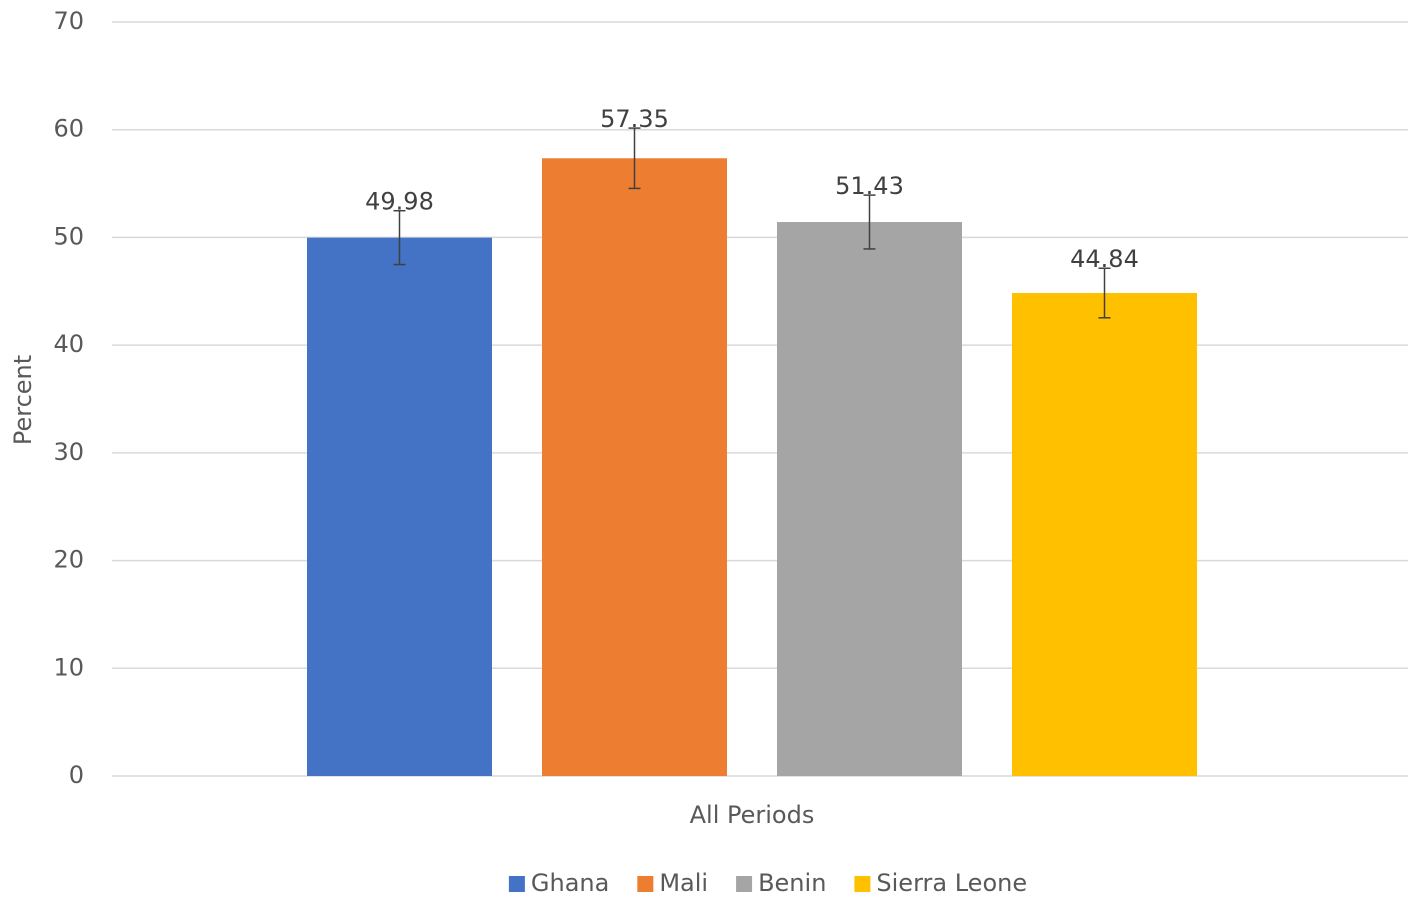  What do you see at coordinates (399, 202) in the screenshot?
I see `data-label: 49.98` at bounding box center [399, 202].